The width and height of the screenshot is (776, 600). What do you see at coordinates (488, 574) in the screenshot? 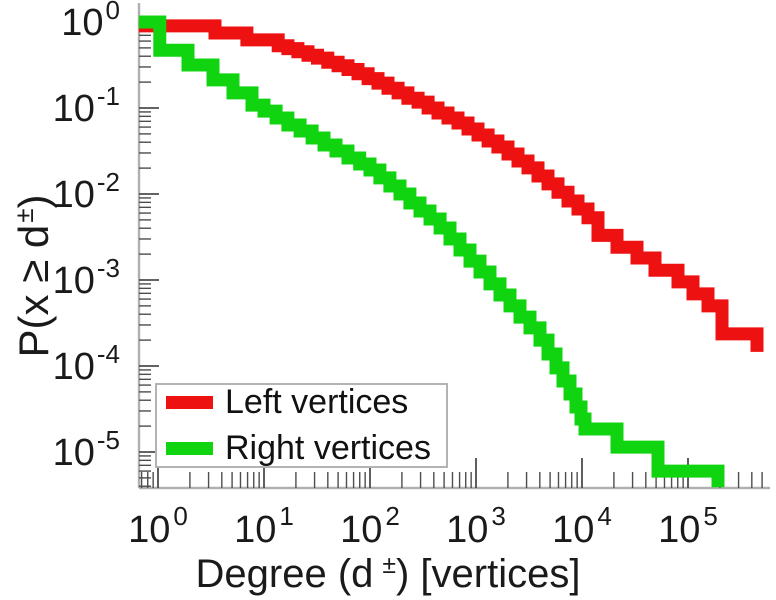
I see `x-axis-label-close: ) [vertices]` at bounding box center [488, 574].